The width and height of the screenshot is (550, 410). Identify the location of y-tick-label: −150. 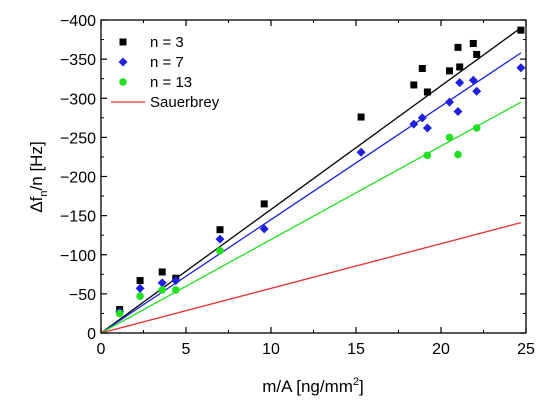
(78, 217).